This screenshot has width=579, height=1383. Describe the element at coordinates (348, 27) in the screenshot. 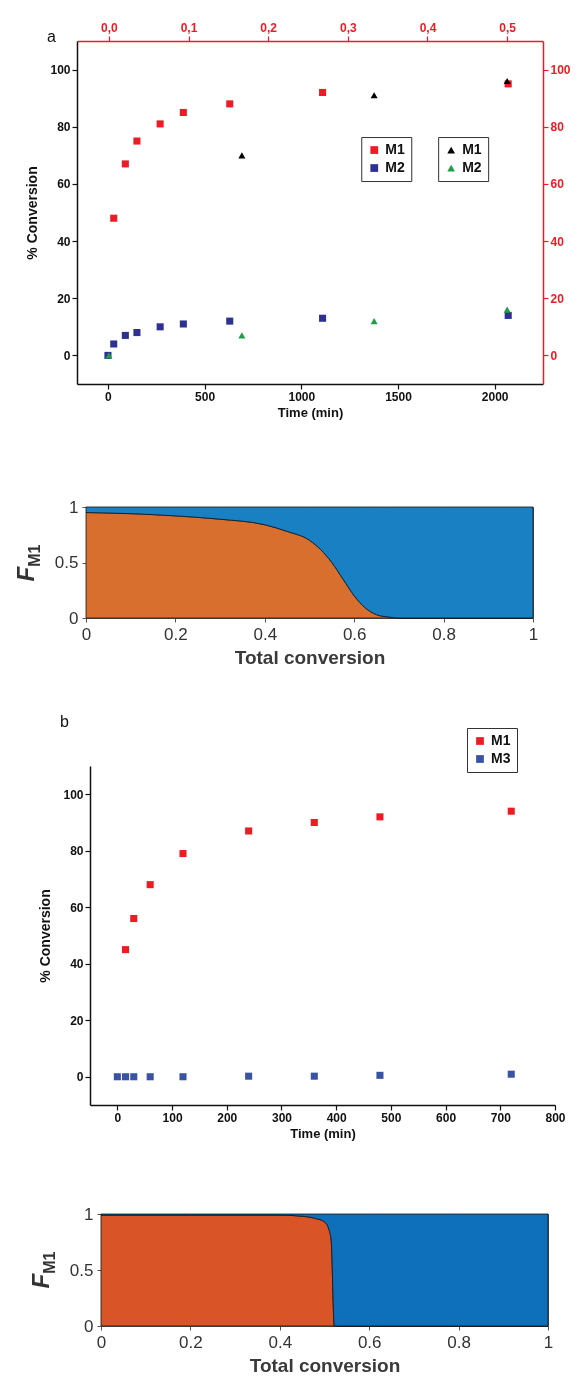

I see `x2-tick-label: 0,3` at that location.